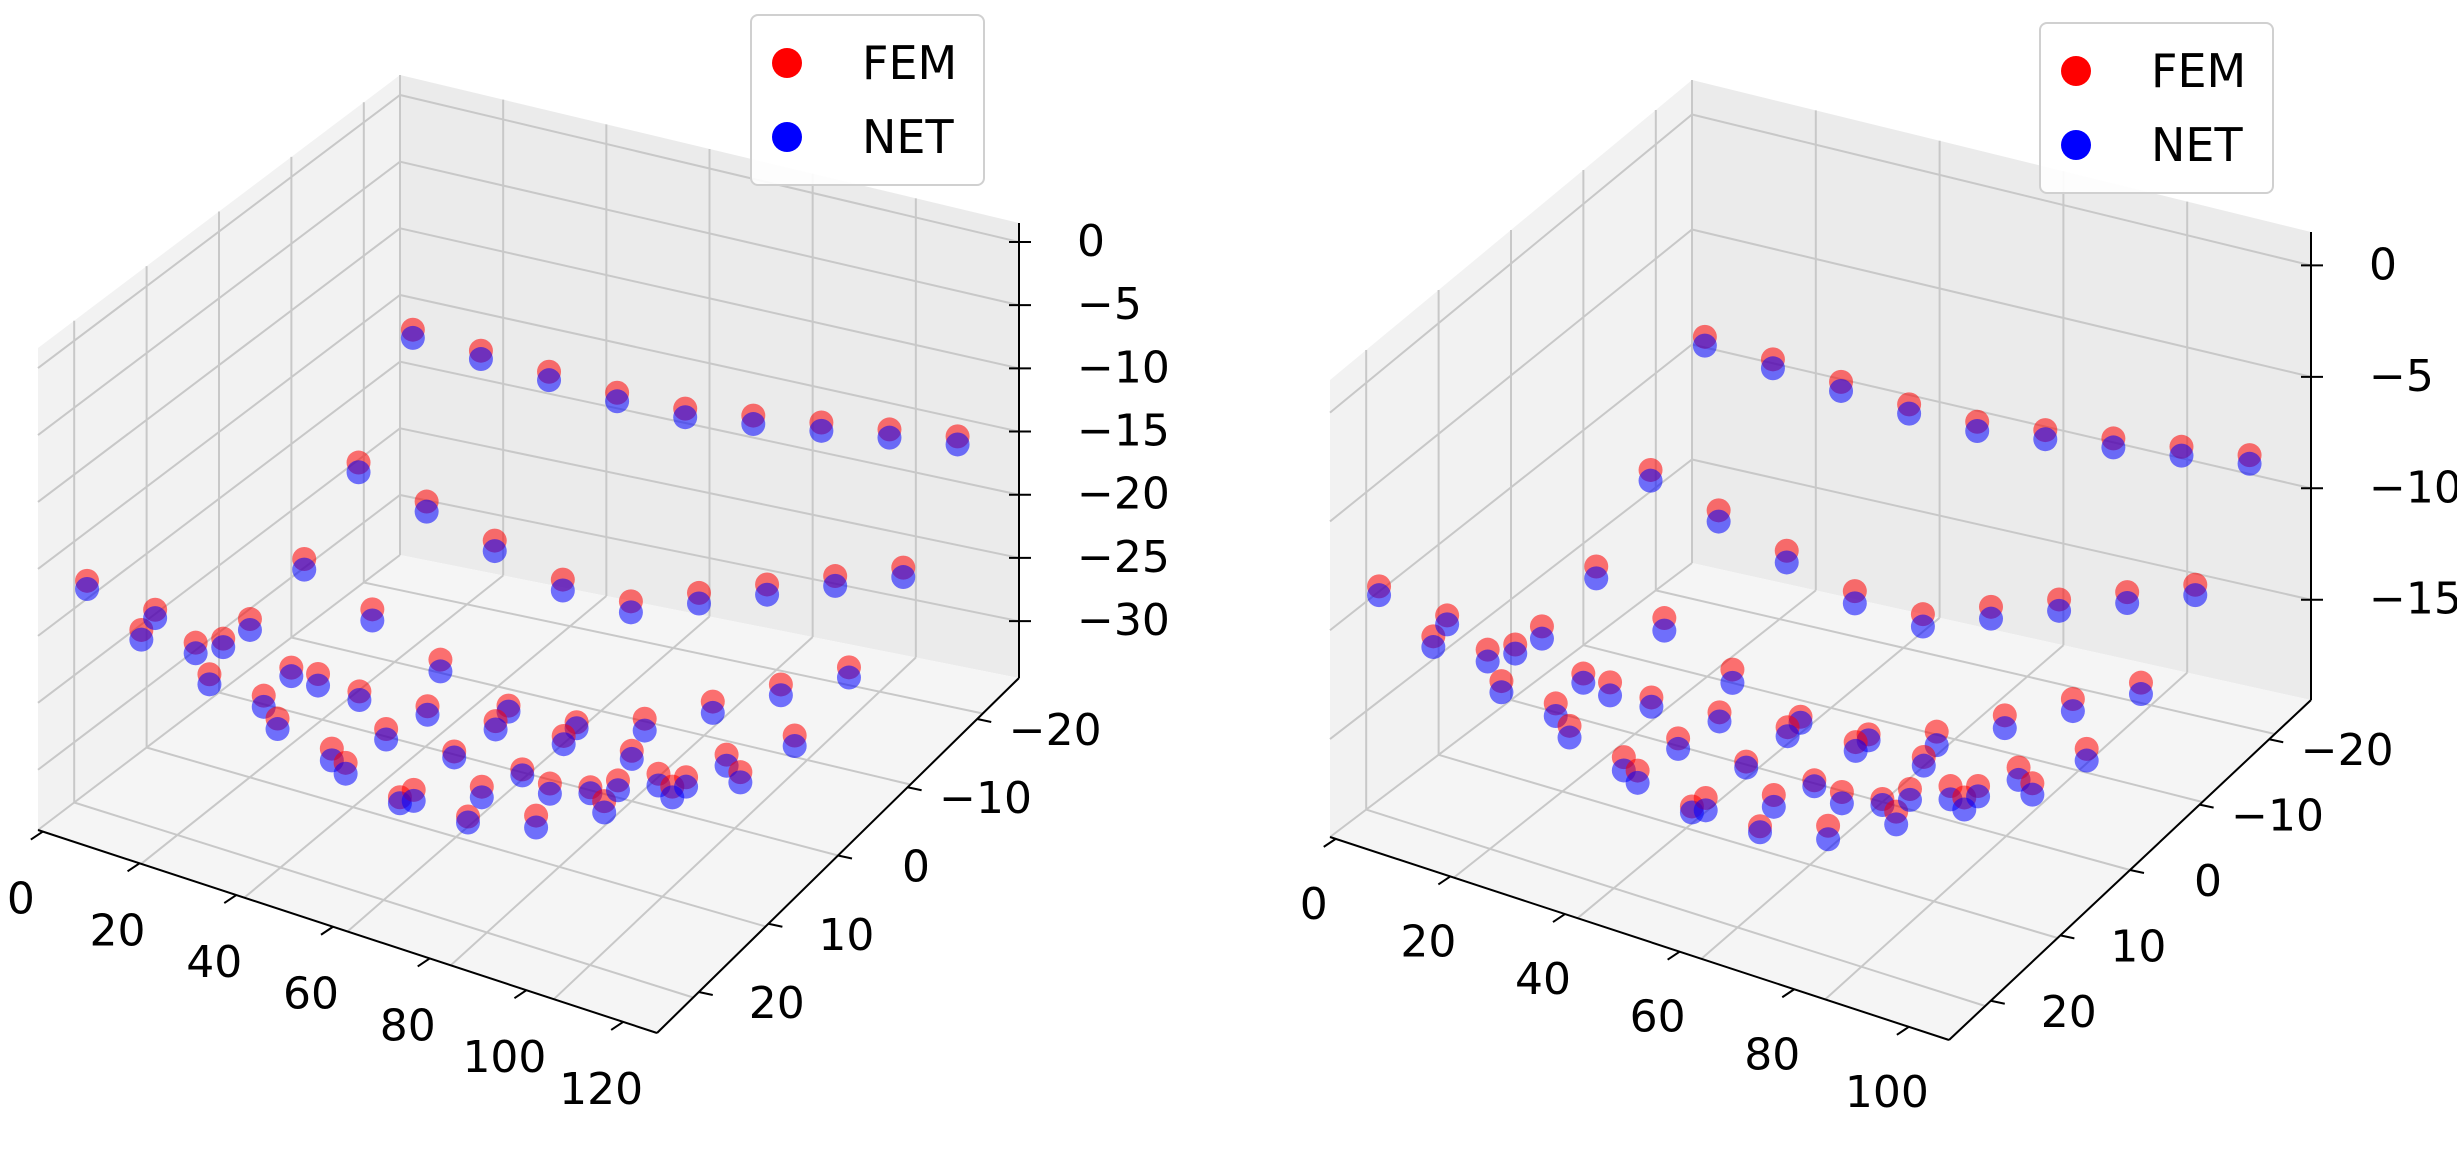 The height and width of the screenshot is (1170, 2457). Describe the element at coordinates (1748, 846) in the screenshot. I see `floor-grid-line-y` at that location.